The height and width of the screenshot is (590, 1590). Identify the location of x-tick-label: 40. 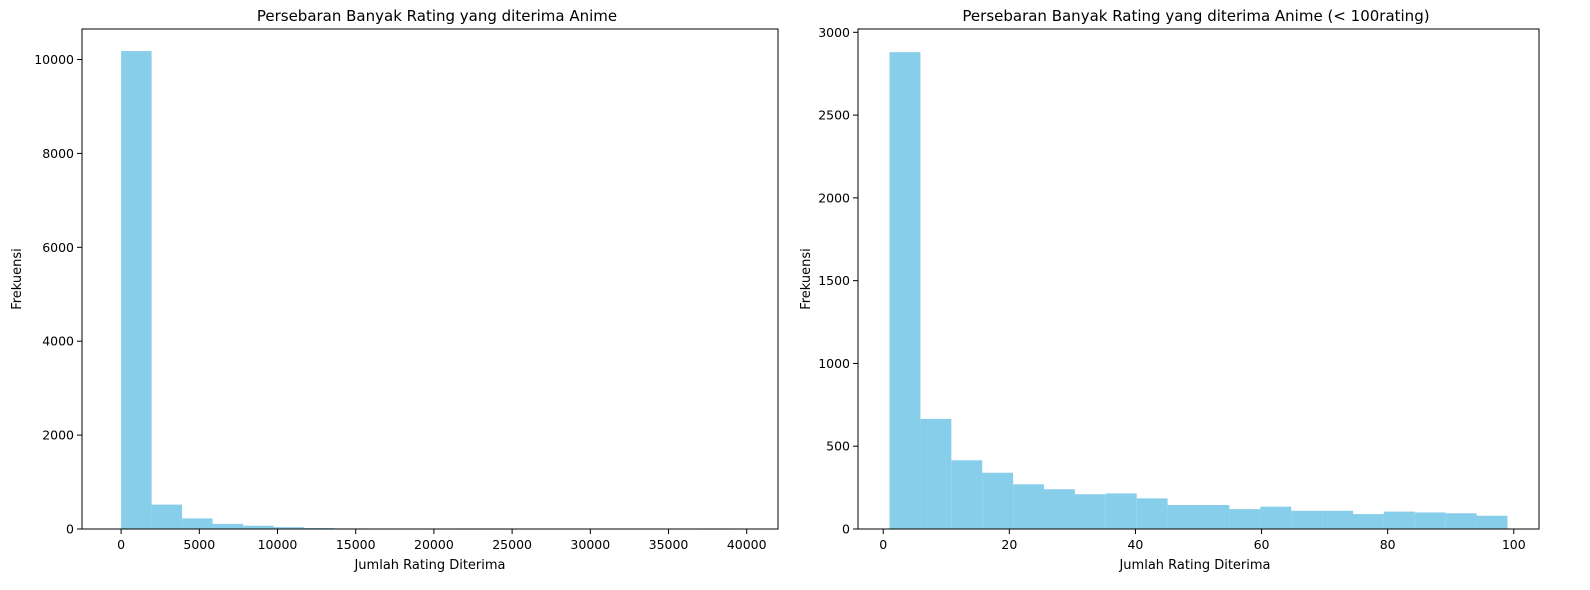
(1135, 544).